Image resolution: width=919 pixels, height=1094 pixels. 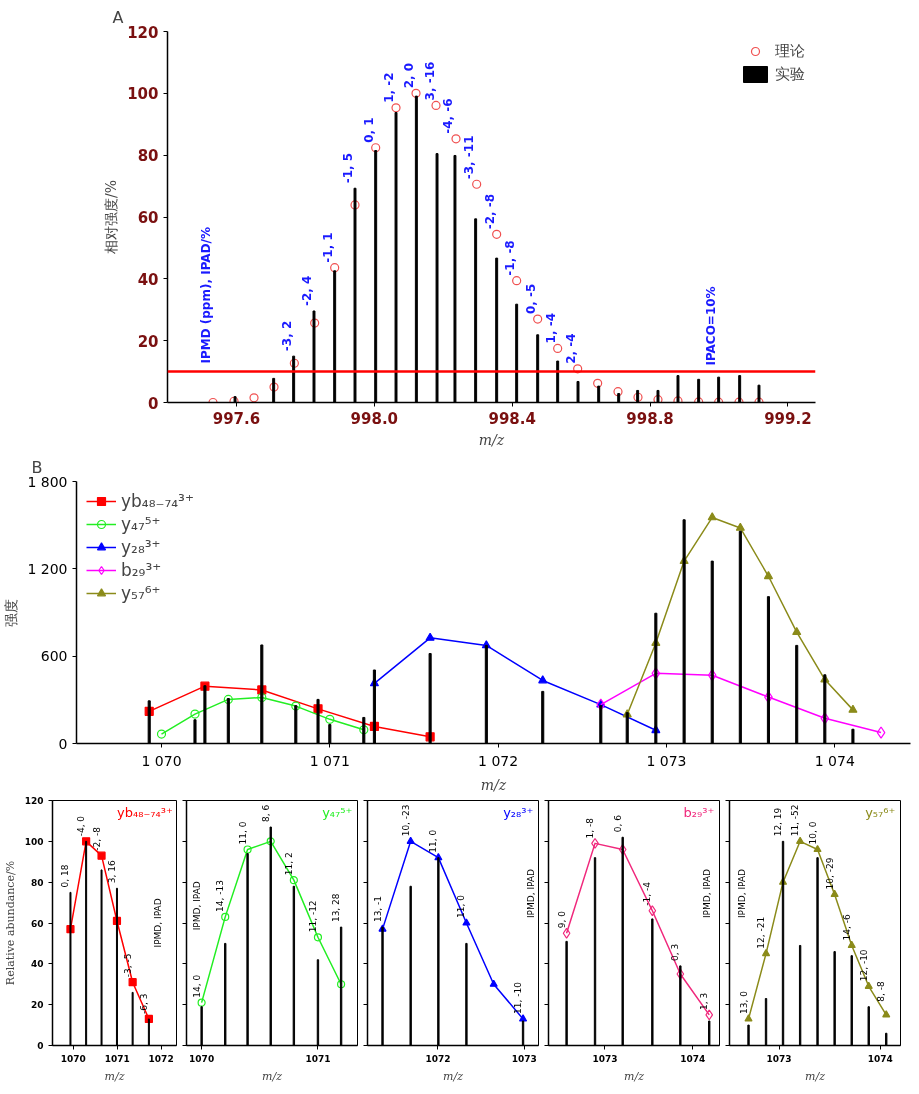 I want to click on x-tick-label: 1 070, so click(x=161, y=760).